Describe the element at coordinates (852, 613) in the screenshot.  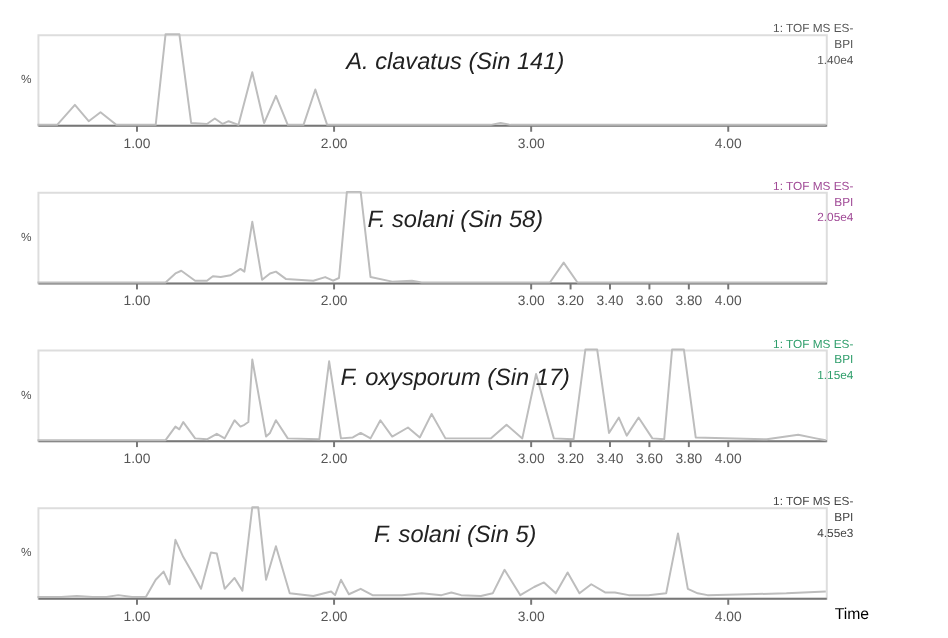
I see `x-axis-title: Time` at that location.